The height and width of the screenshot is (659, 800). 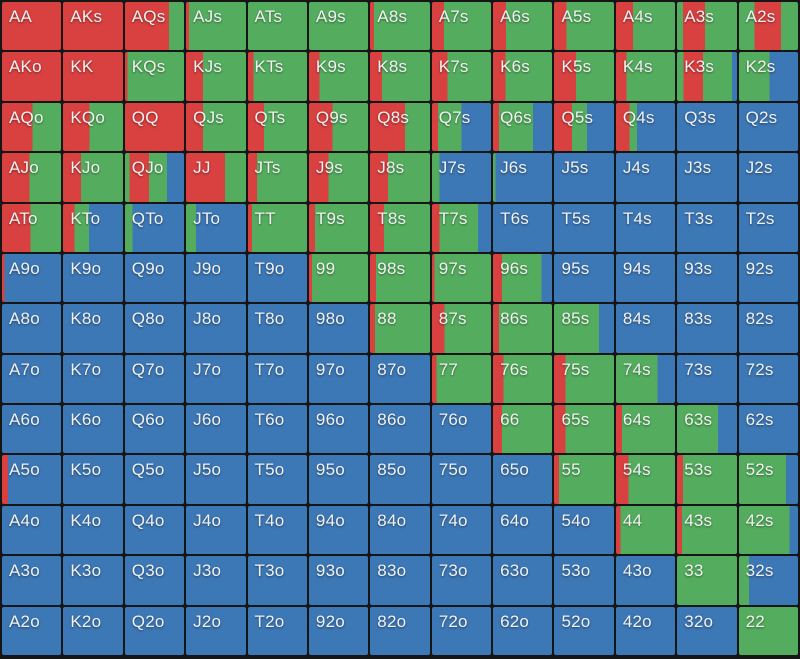 I want to click on hand-cell-55: 55, so click(x=584, y=479).